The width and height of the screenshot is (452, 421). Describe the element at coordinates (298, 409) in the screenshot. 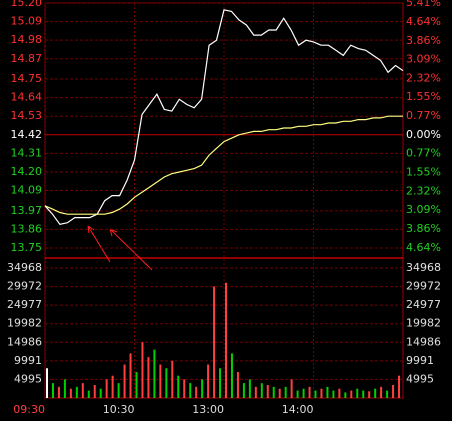

I see `x-tick-label: 14:00` at that location.